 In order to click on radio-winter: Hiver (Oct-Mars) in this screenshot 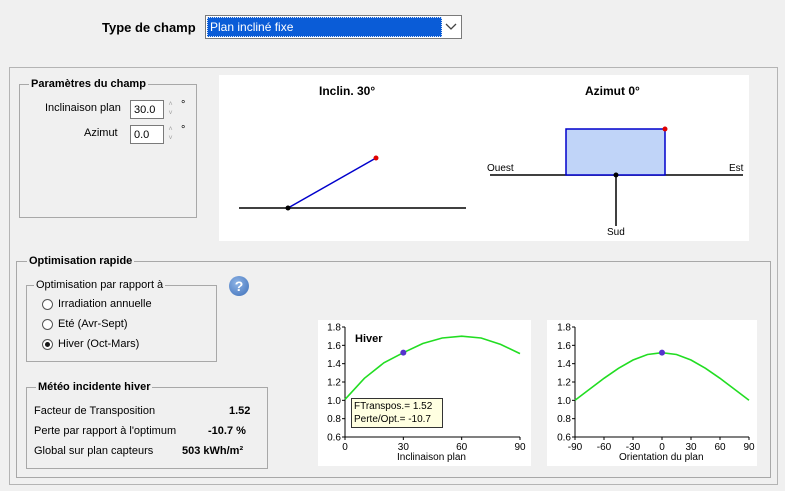, I will do `click(127, 345)`.